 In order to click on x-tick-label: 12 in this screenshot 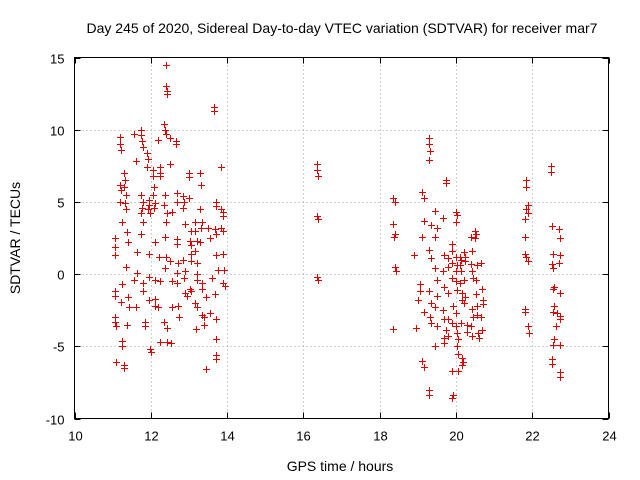, I will do `click(151, 436)`.